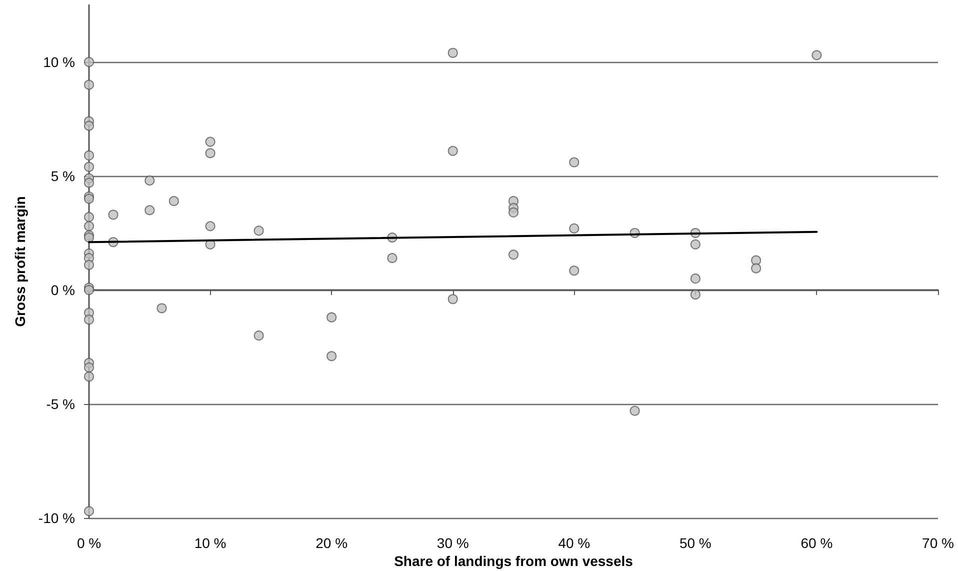 Image resolution: width=958 pixels, height=571 pixels. What do you see at coordinates (452, 543) in the screenshot?
I see `x-tick-label: 30 %` at bounding box center [452, 543].